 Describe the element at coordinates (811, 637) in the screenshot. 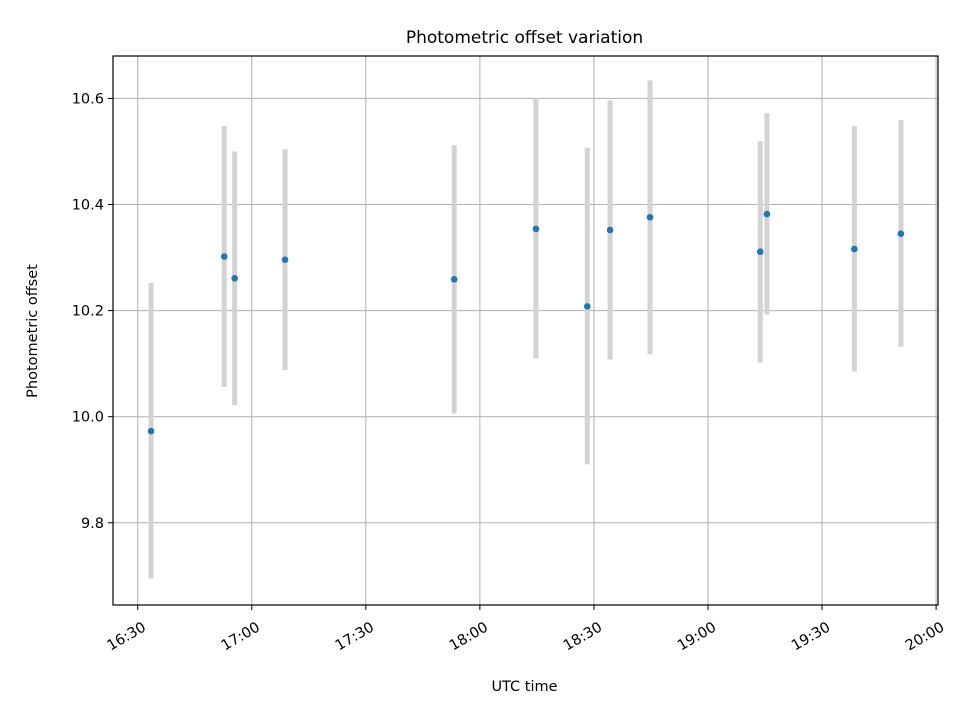

I see `x-tick-label: 19:30` at that location.